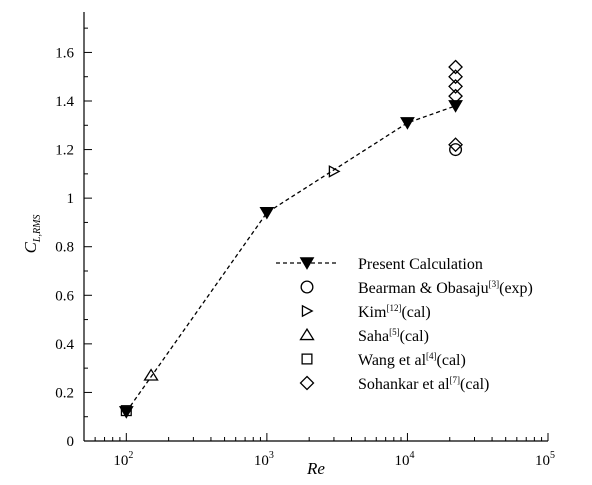 This screenshot has height=485, width=592. What do you see at coordinates (64, 53) in the screenshot?
I see `y-tick-label: 1.6` at bounding box center [64, 53].